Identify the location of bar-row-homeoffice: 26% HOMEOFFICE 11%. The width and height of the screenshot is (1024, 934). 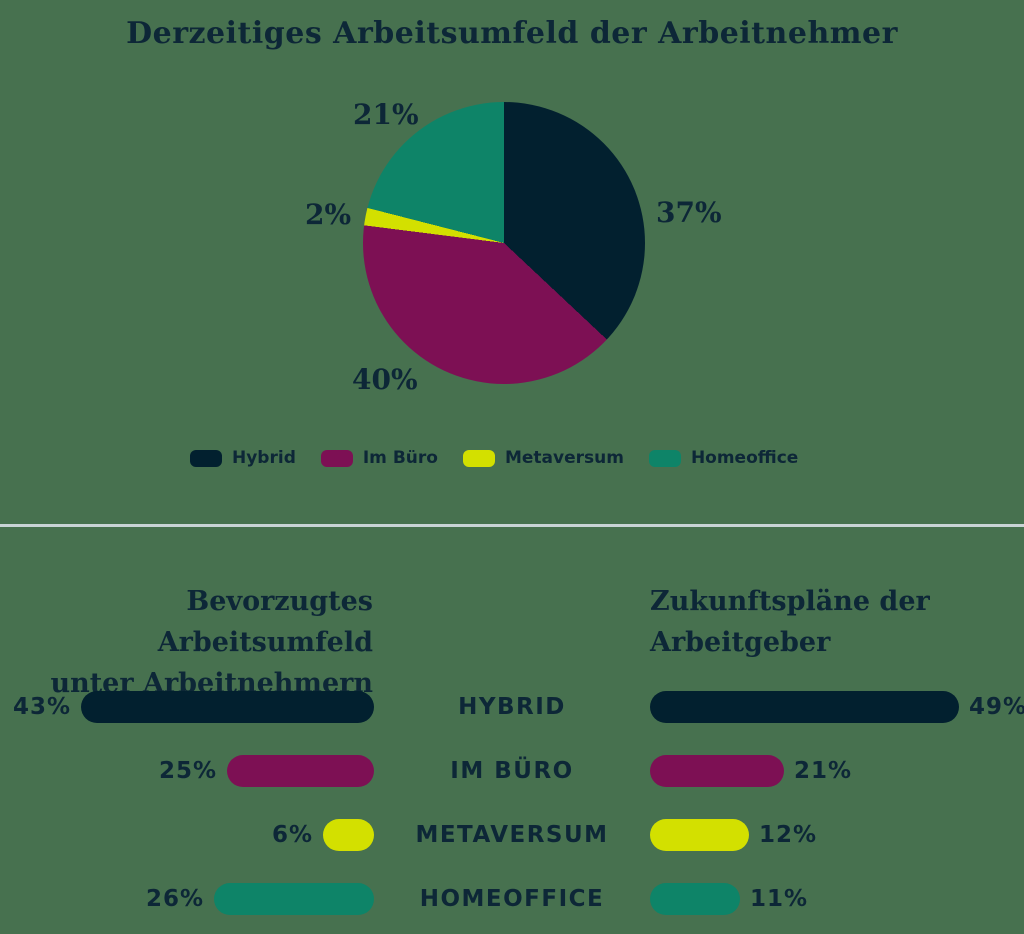
(512, 899).